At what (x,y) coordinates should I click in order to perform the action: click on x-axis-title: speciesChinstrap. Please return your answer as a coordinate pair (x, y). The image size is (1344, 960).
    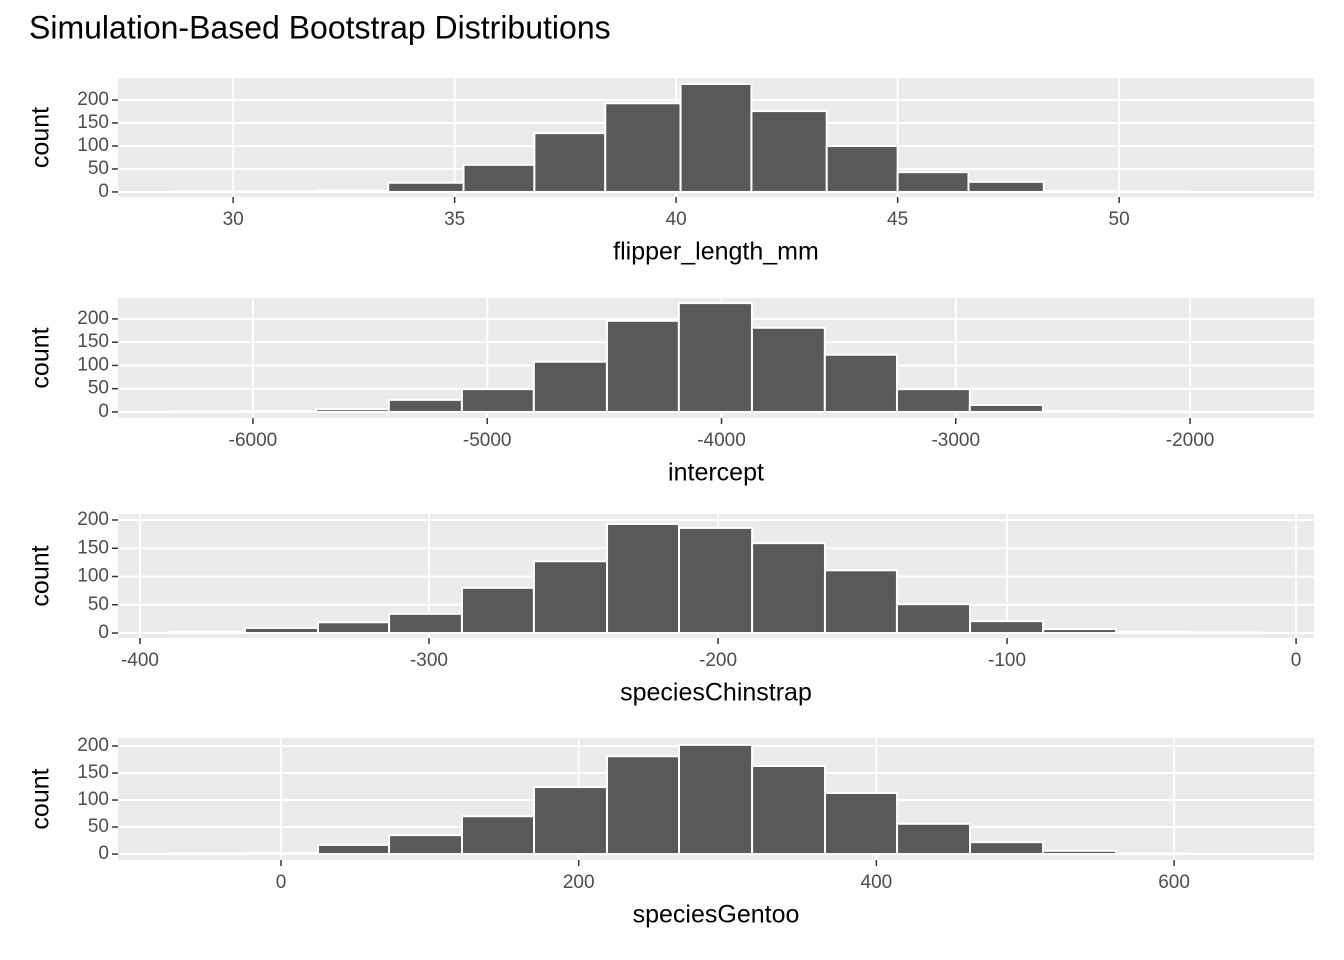
    Looking at the image, I should click on (716, 693).